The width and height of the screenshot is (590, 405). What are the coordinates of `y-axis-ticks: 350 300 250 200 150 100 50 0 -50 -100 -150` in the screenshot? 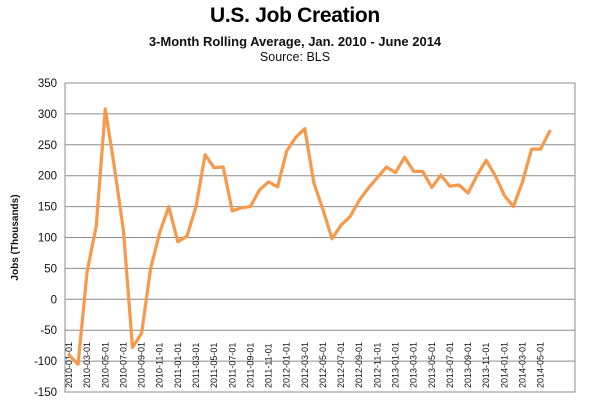 It's located at (45, 238).